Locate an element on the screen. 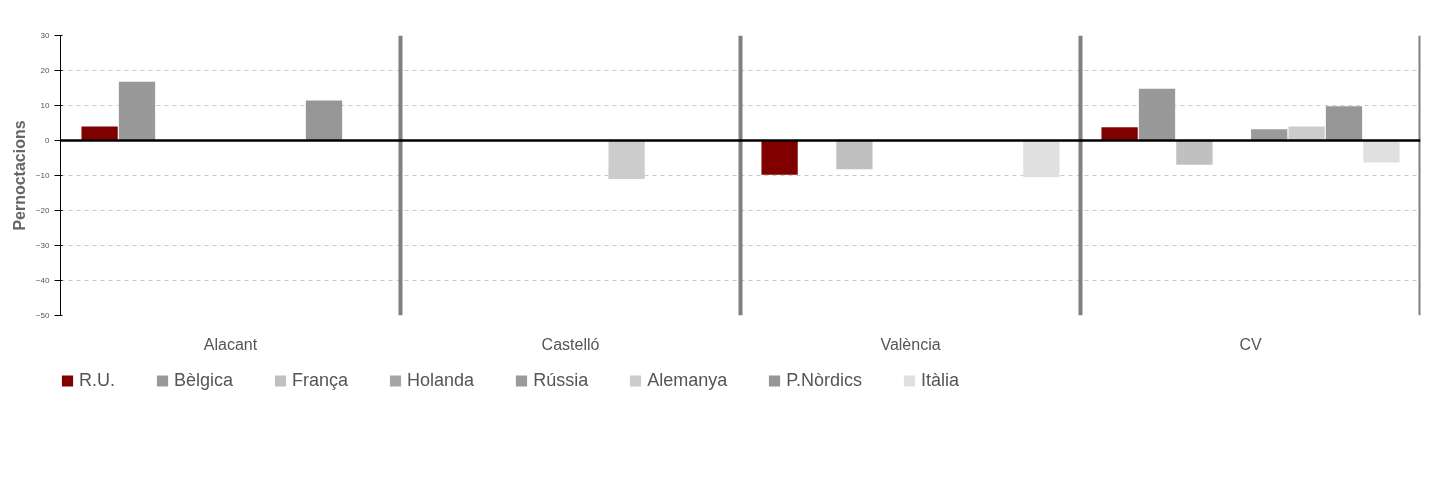 The width and height of the screenshot is (1455, 479). y-tick-label: 0 is located at coordinates (48, 140).